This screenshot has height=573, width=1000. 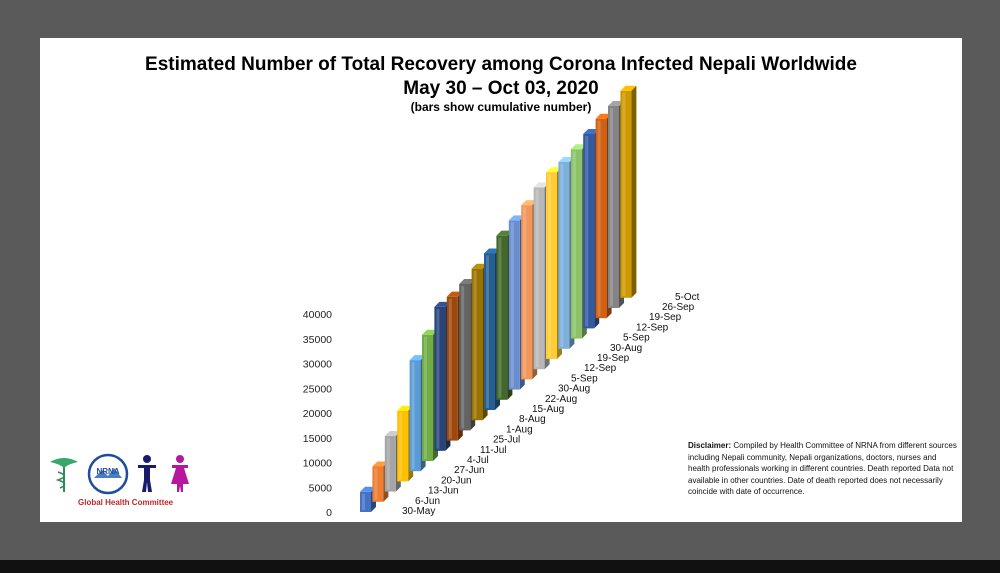 I want to click on x-tick-label: 25-Jul, so click(x=506, y=440).